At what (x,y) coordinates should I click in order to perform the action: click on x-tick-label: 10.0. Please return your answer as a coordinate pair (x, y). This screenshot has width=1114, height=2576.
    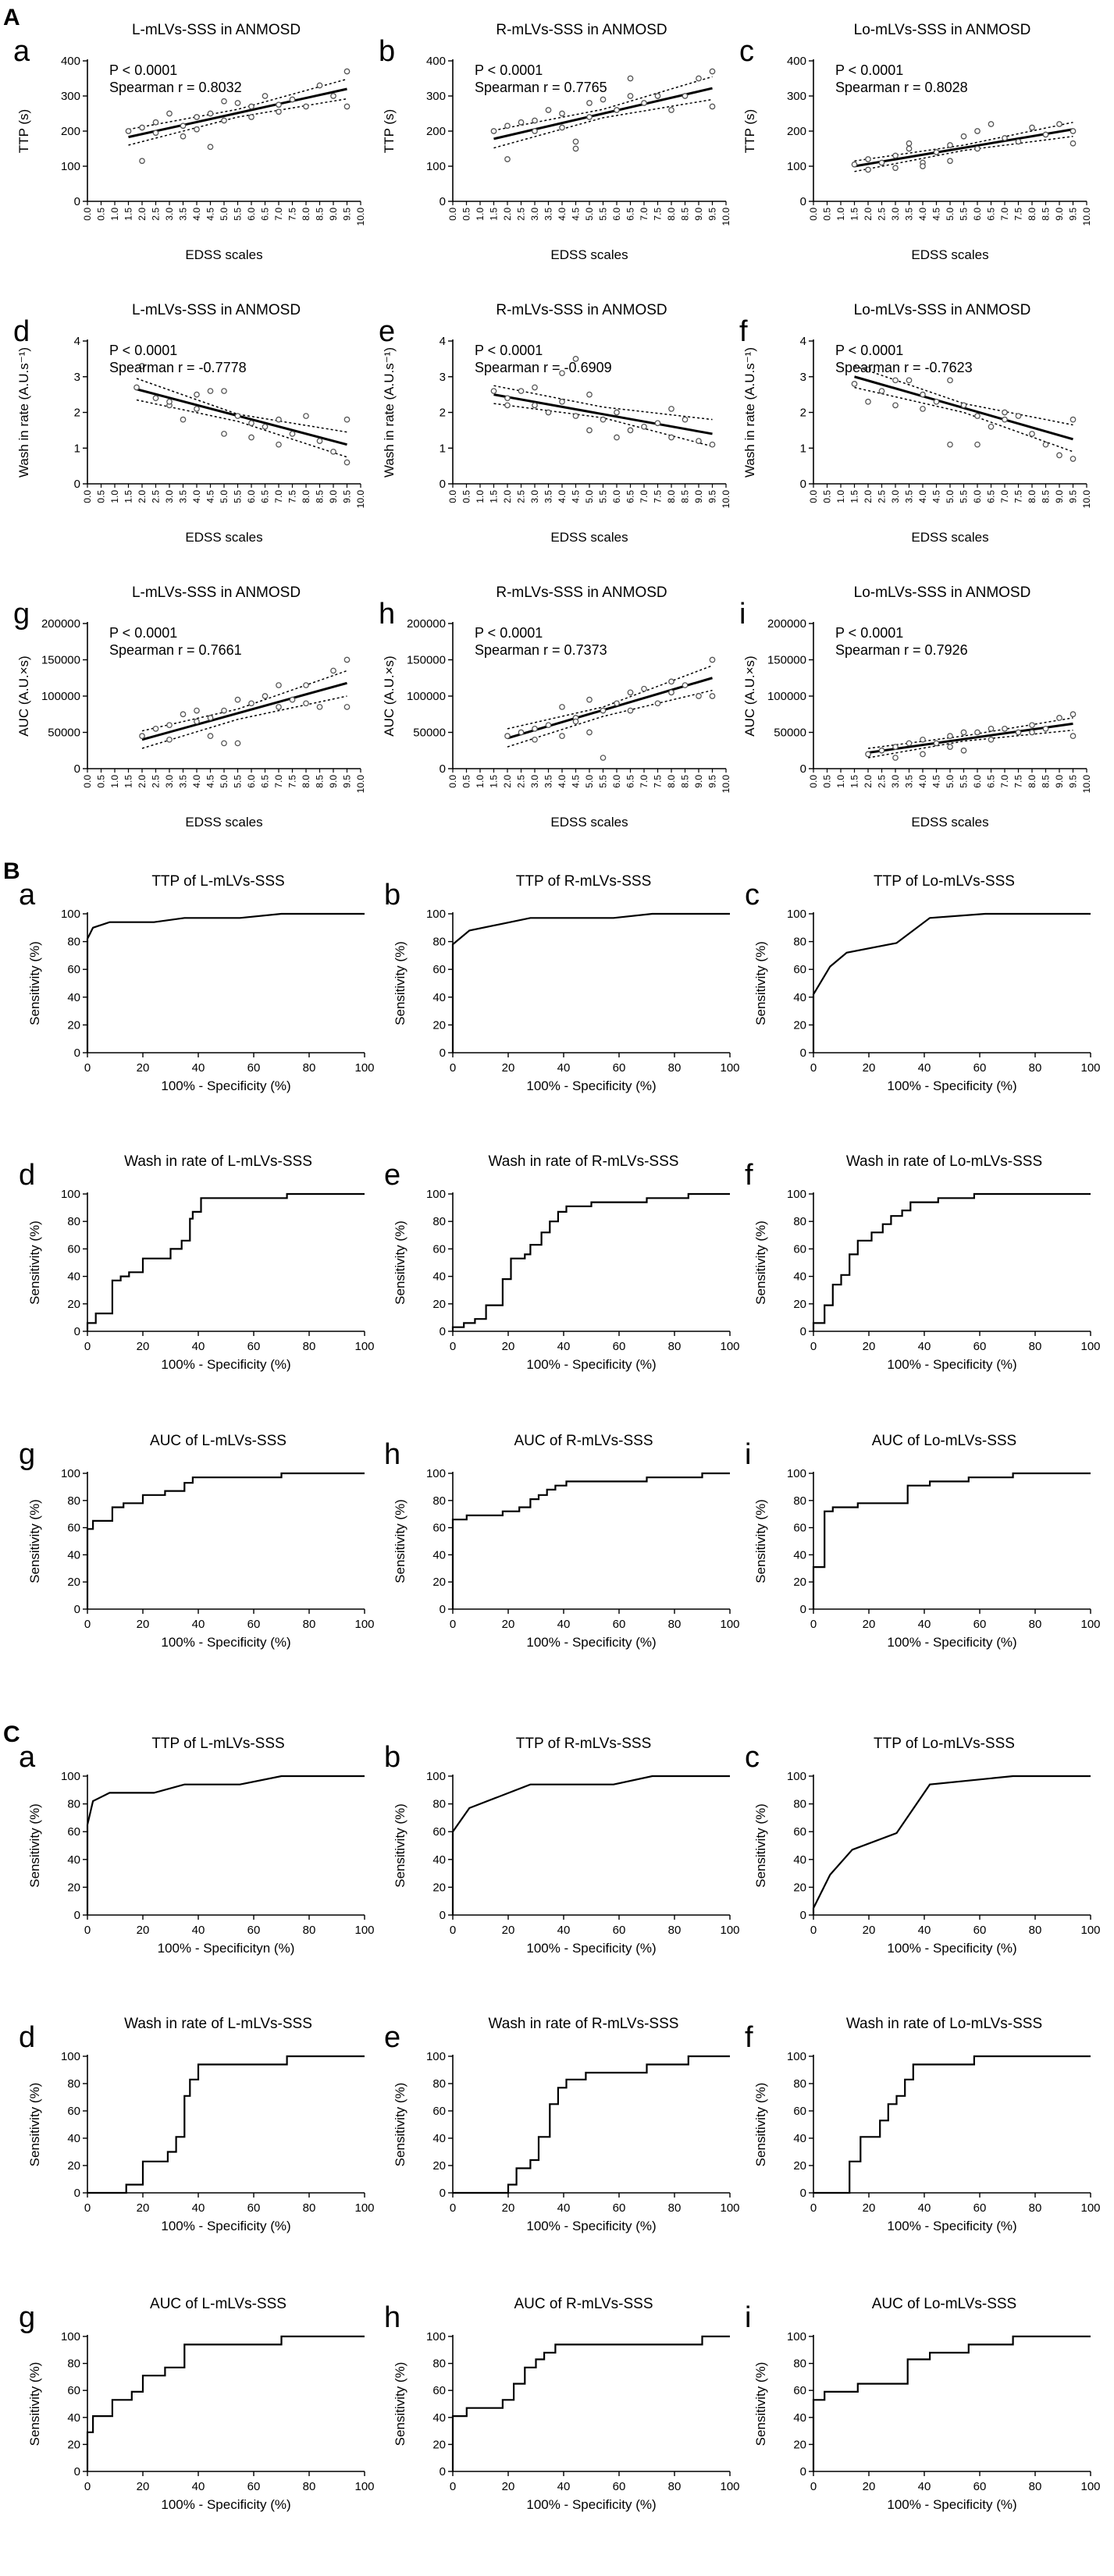
    Looking at the image, I should click on (360, 784).